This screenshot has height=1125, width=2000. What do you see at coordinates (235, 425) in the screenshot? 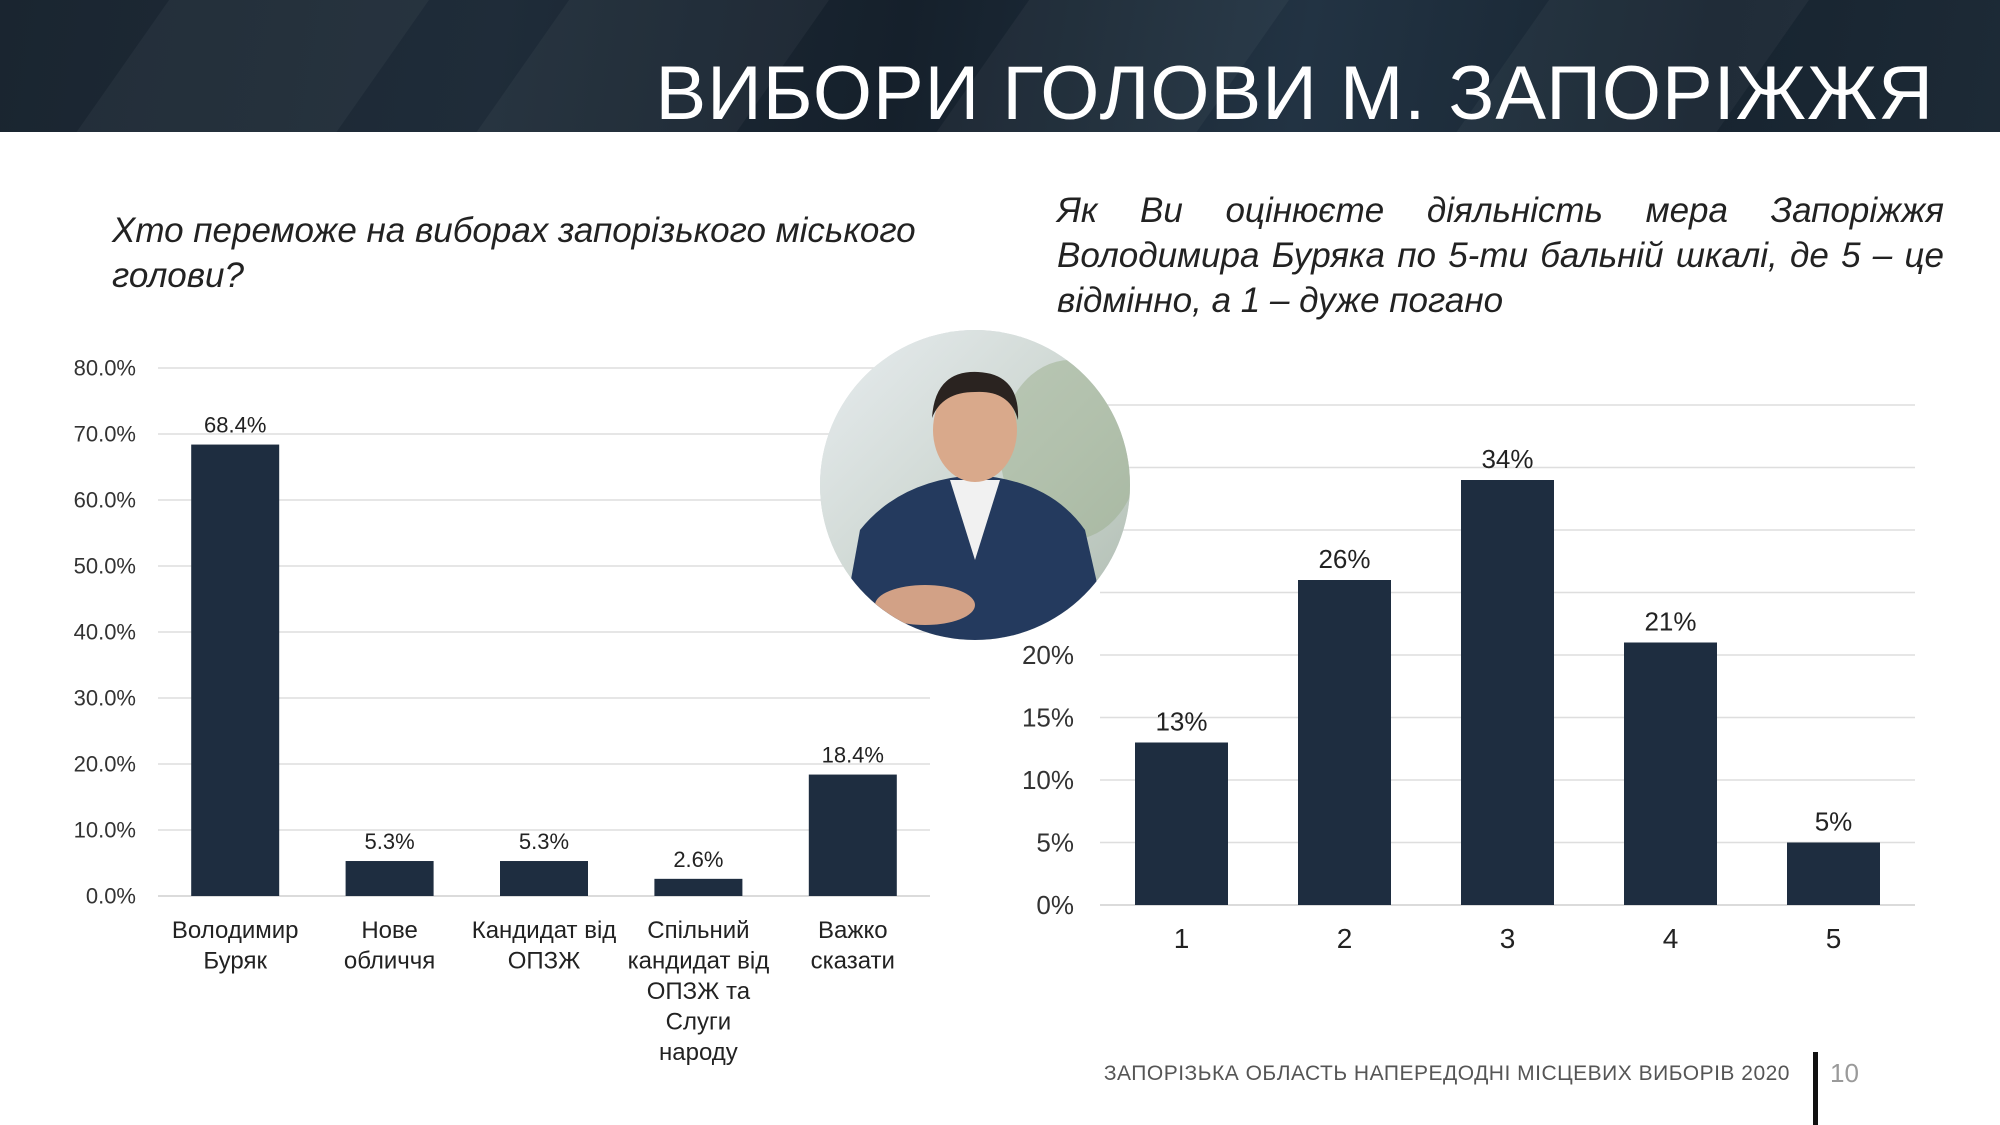
I see `data-label: 68.4%` at bounding box center [235, 425].